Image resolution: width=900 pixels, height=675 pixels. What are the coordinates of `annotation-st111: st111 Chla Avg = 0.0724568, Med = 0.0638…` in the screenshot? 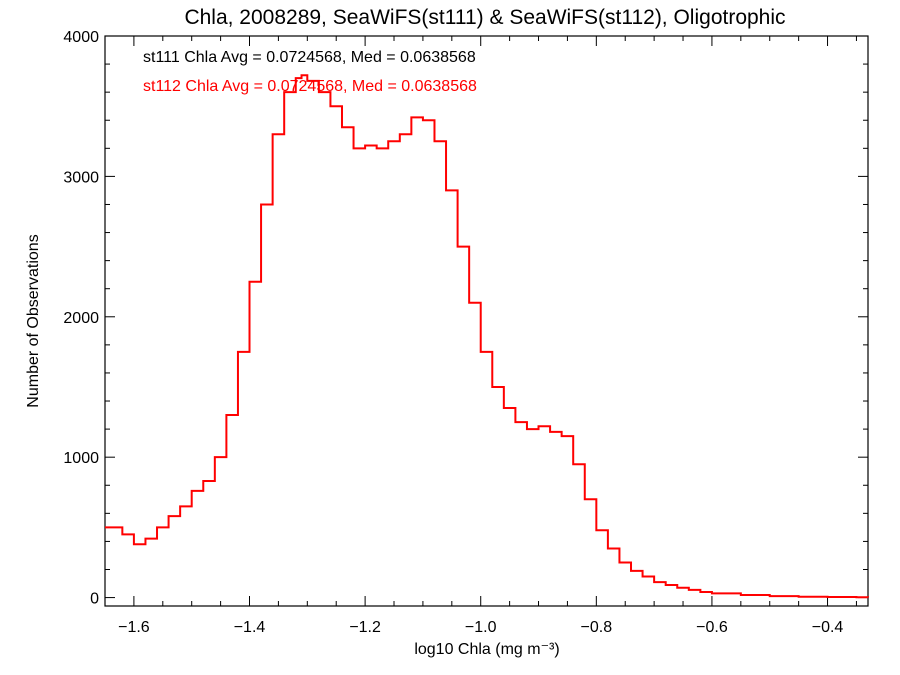 It's located at (309, 57).